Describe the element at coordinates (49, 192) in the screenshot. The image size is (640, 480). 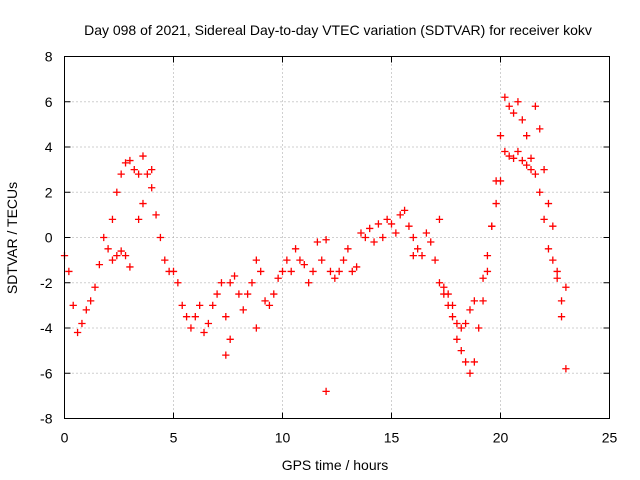
I see `y-tick-label: 2` at that location.